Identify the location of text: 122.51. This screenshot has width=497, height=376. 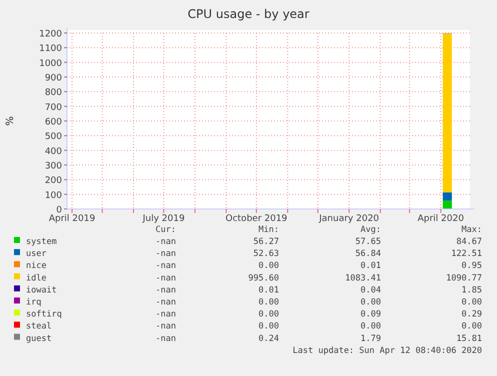
(466, 254).